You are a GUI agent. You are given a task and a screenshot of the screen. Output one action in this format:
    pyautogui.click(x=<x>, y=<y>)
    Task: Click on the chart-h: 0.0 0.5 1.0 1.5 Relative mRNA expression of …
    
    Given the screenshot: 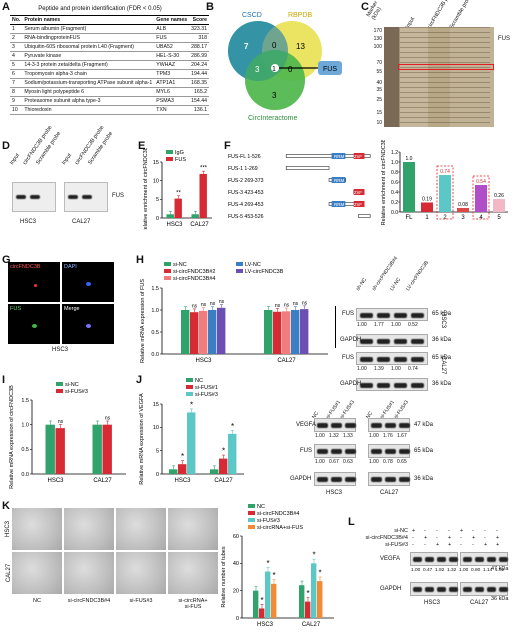 What is the action you would take?
    pyautogui.click(x=234, y=313)
    